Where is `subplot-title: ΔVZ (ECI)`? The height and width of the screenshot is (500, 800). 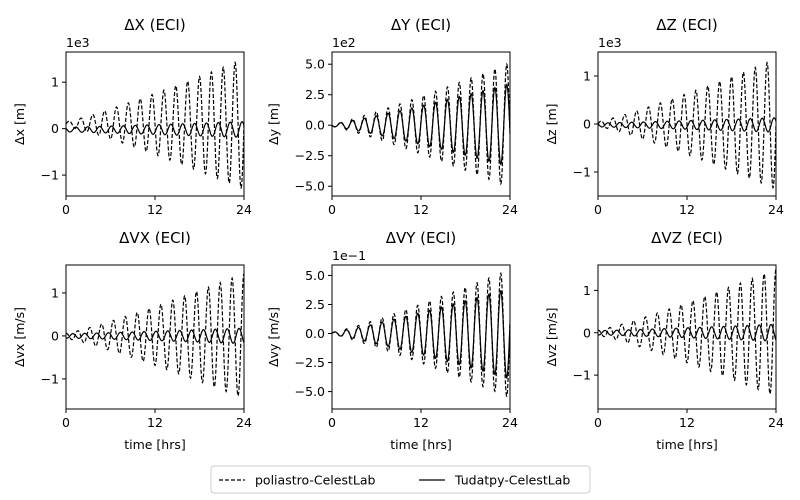 subplot-title: ΔVZ (ECI) is located at coordinates (687, 238).